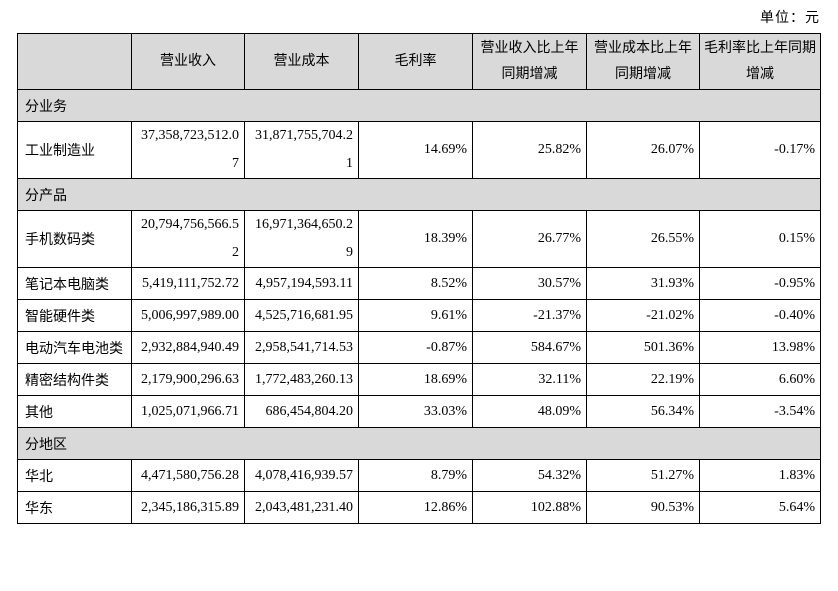 The height and width of the screenshot is (591, 838). I want to click on cell-revenue: 2,179,900,296.63, so click(188, 379).